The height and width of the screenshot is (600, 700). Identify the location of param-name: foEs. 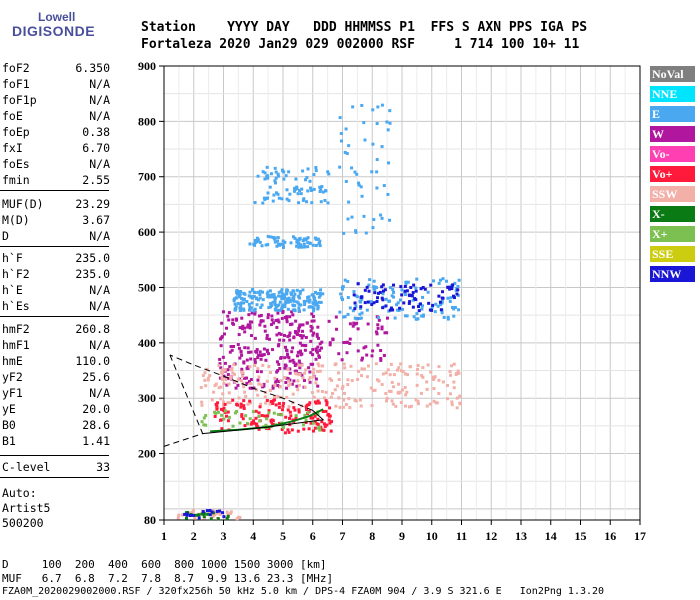
(16, 164).